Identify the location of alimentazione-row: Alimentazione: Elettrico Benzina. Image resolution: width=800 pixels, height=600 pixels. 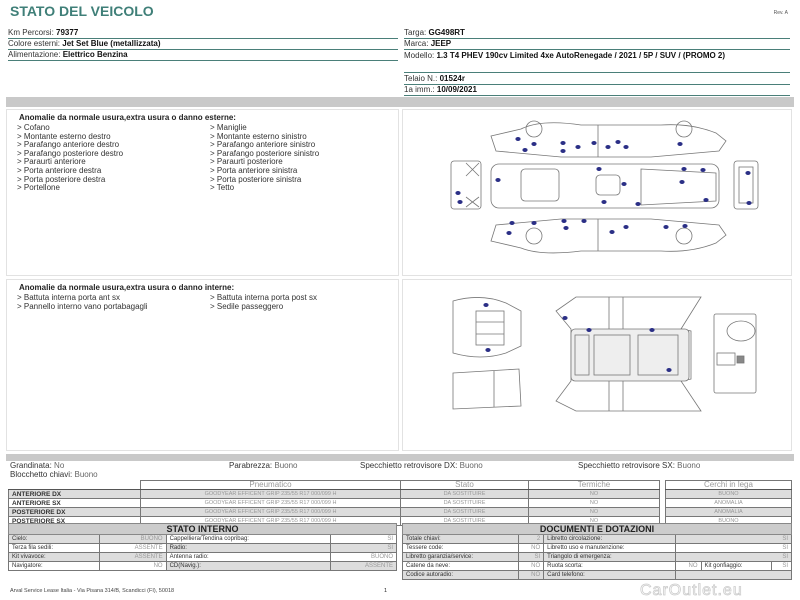
(203, 55).